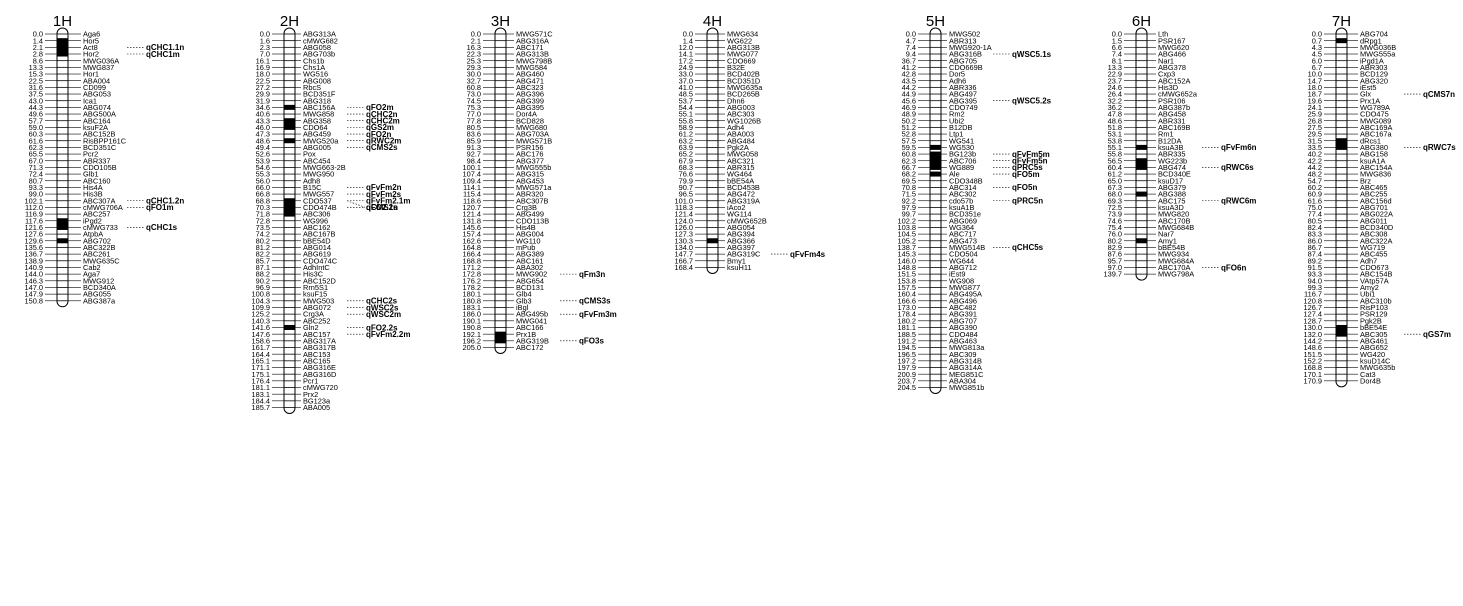 This screenshot has width=1463, height=606. I want to click on marker-position: 72.8, so click(263, 220).